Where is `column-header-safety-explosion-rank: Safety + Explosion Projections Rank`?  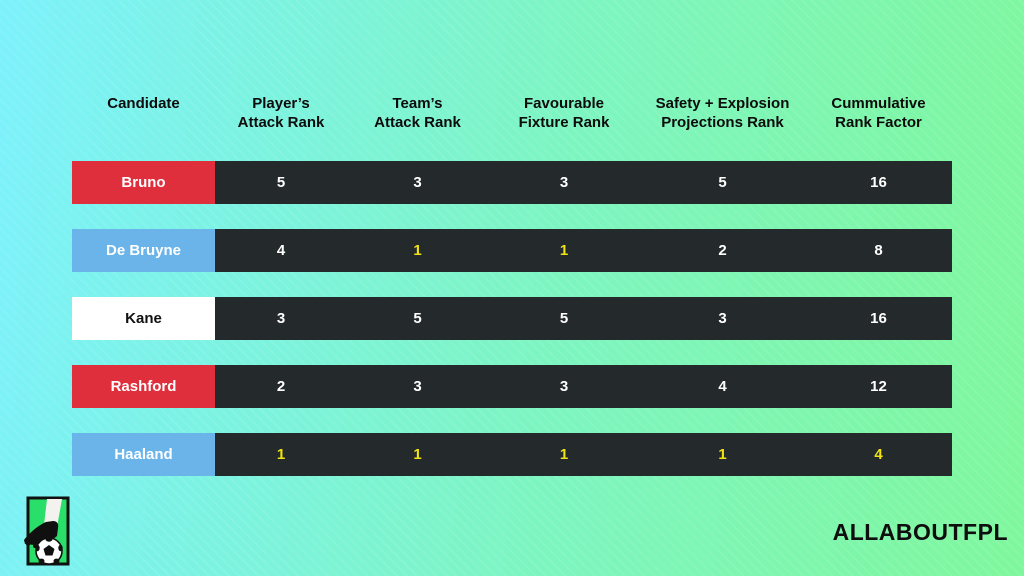 column-header-safety-explosion-rank: Safety + Explosion Projections Rank is located at coordinates (722, 113).